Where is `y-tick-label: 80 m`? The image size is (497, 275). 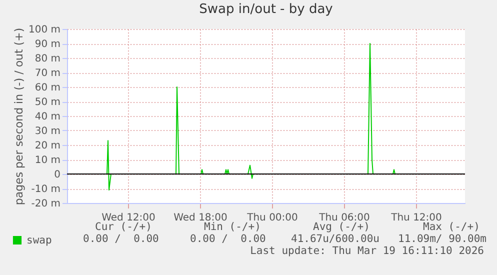
y-tick-label: 80 m is located at coordinates (47, 59).